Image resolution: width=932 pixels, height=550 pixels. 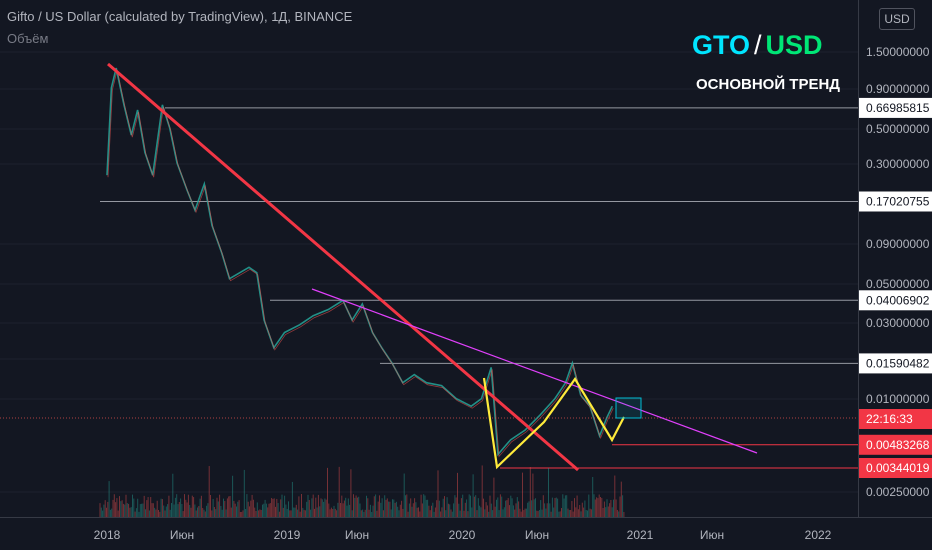 I want to click on price-label: 0.17020755, so click(x=898, y=201).